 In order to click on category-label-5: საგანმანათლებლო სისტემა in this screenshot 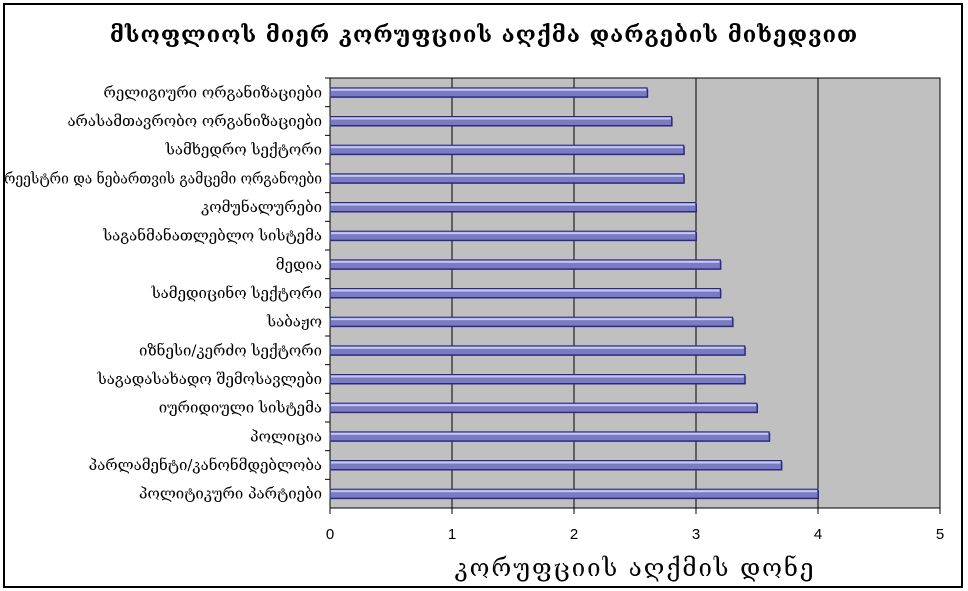, I will do `click(212, 236)`.